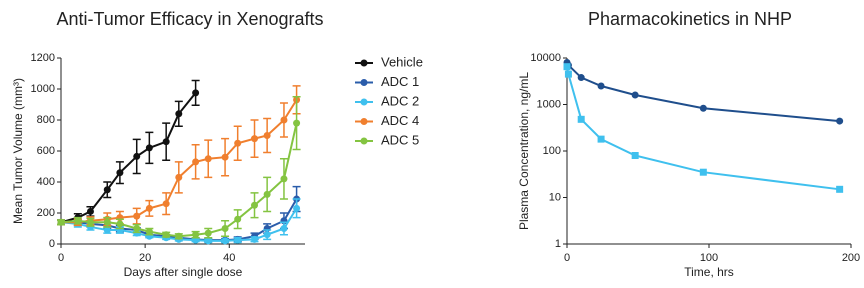  Describe the element at coordinates (709, 258) in the screenshot. I see `x-tick-label: 100` at that location.